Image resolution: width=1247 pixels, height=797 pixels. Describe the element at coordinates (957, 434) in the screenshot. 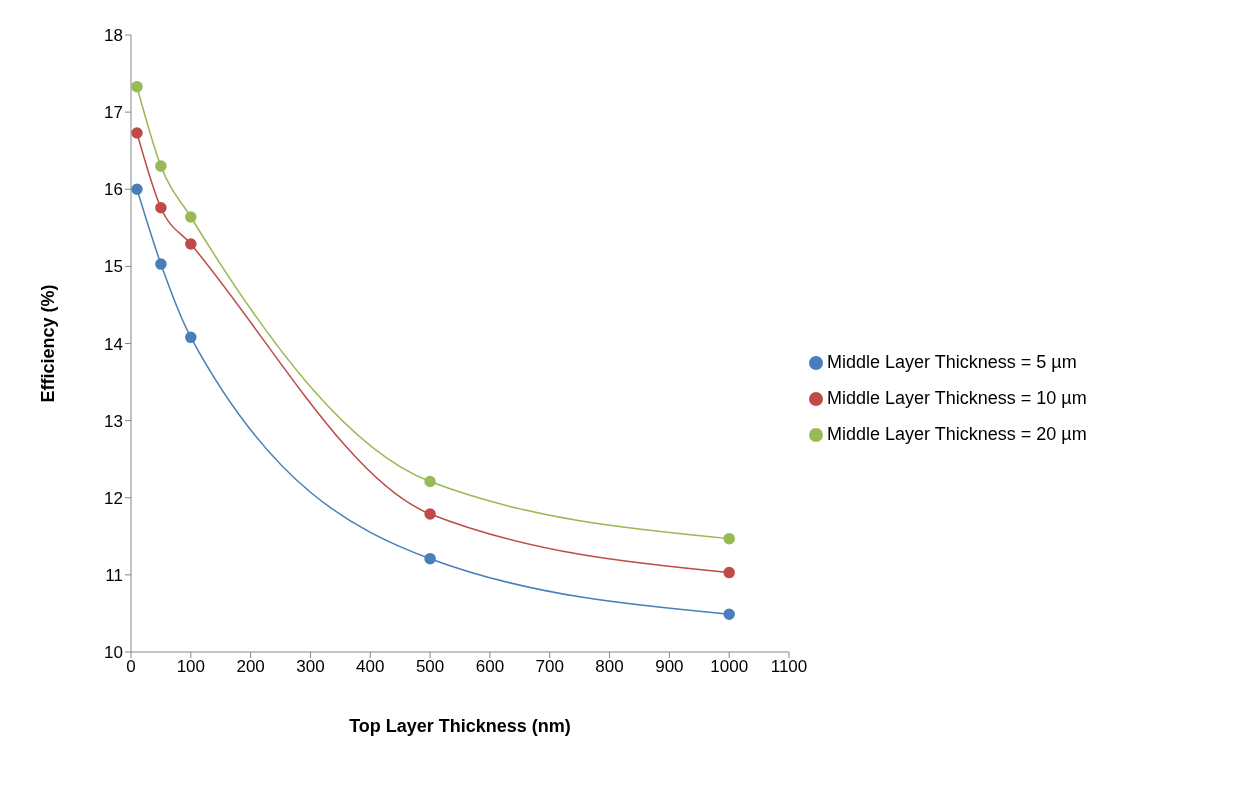

I see `legend-label: Middle Layer Thickness = 20 µm` at that location.